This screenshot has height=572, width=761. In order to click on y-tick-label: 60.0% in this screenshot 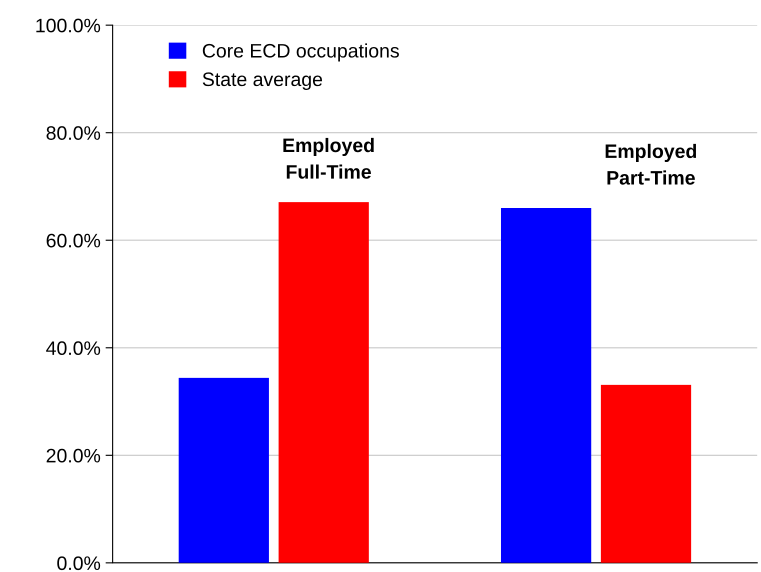, I will do `click(73, 241)`.